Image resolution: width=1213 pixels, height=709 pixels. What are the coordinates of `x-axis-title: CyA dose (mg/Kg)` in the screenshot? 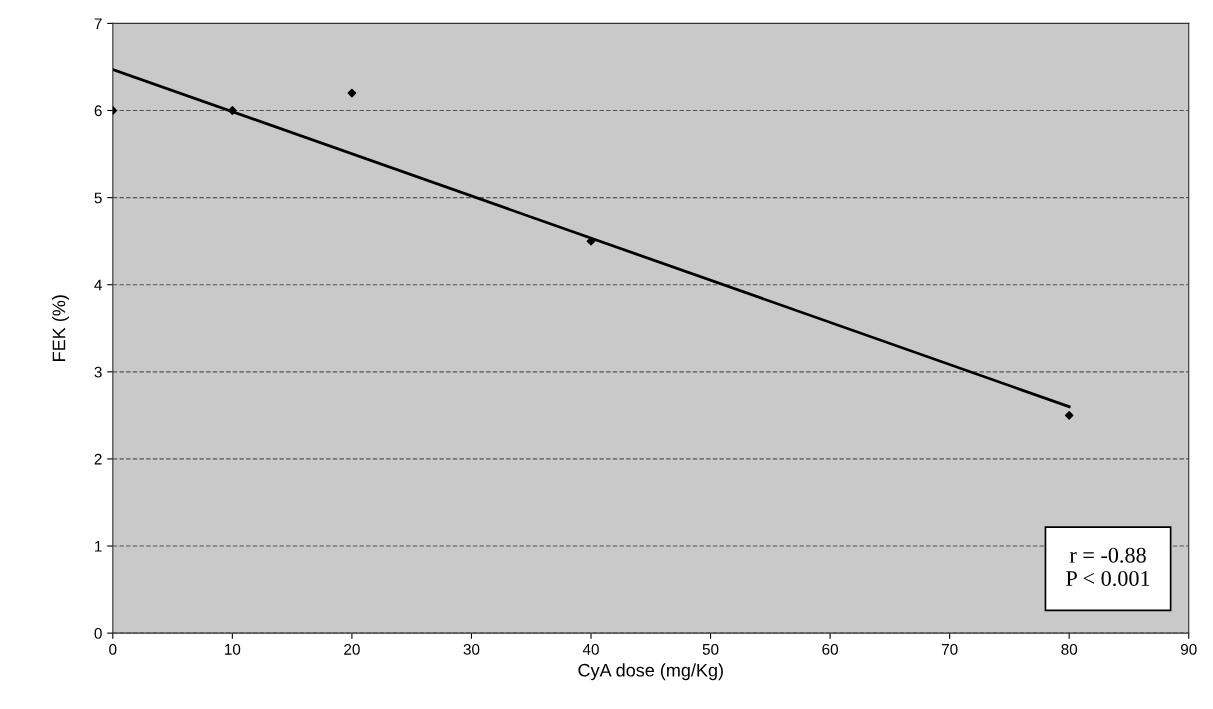 It's located at (650, 672).